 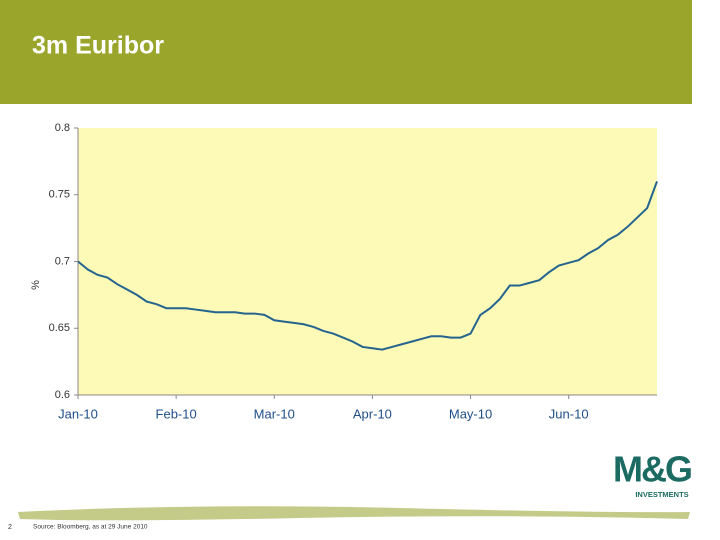 What do you see at coordinates (372, 413) in the screenshot?
I see `x-tick-label: Apr-10` at bounding box center [372, 413].